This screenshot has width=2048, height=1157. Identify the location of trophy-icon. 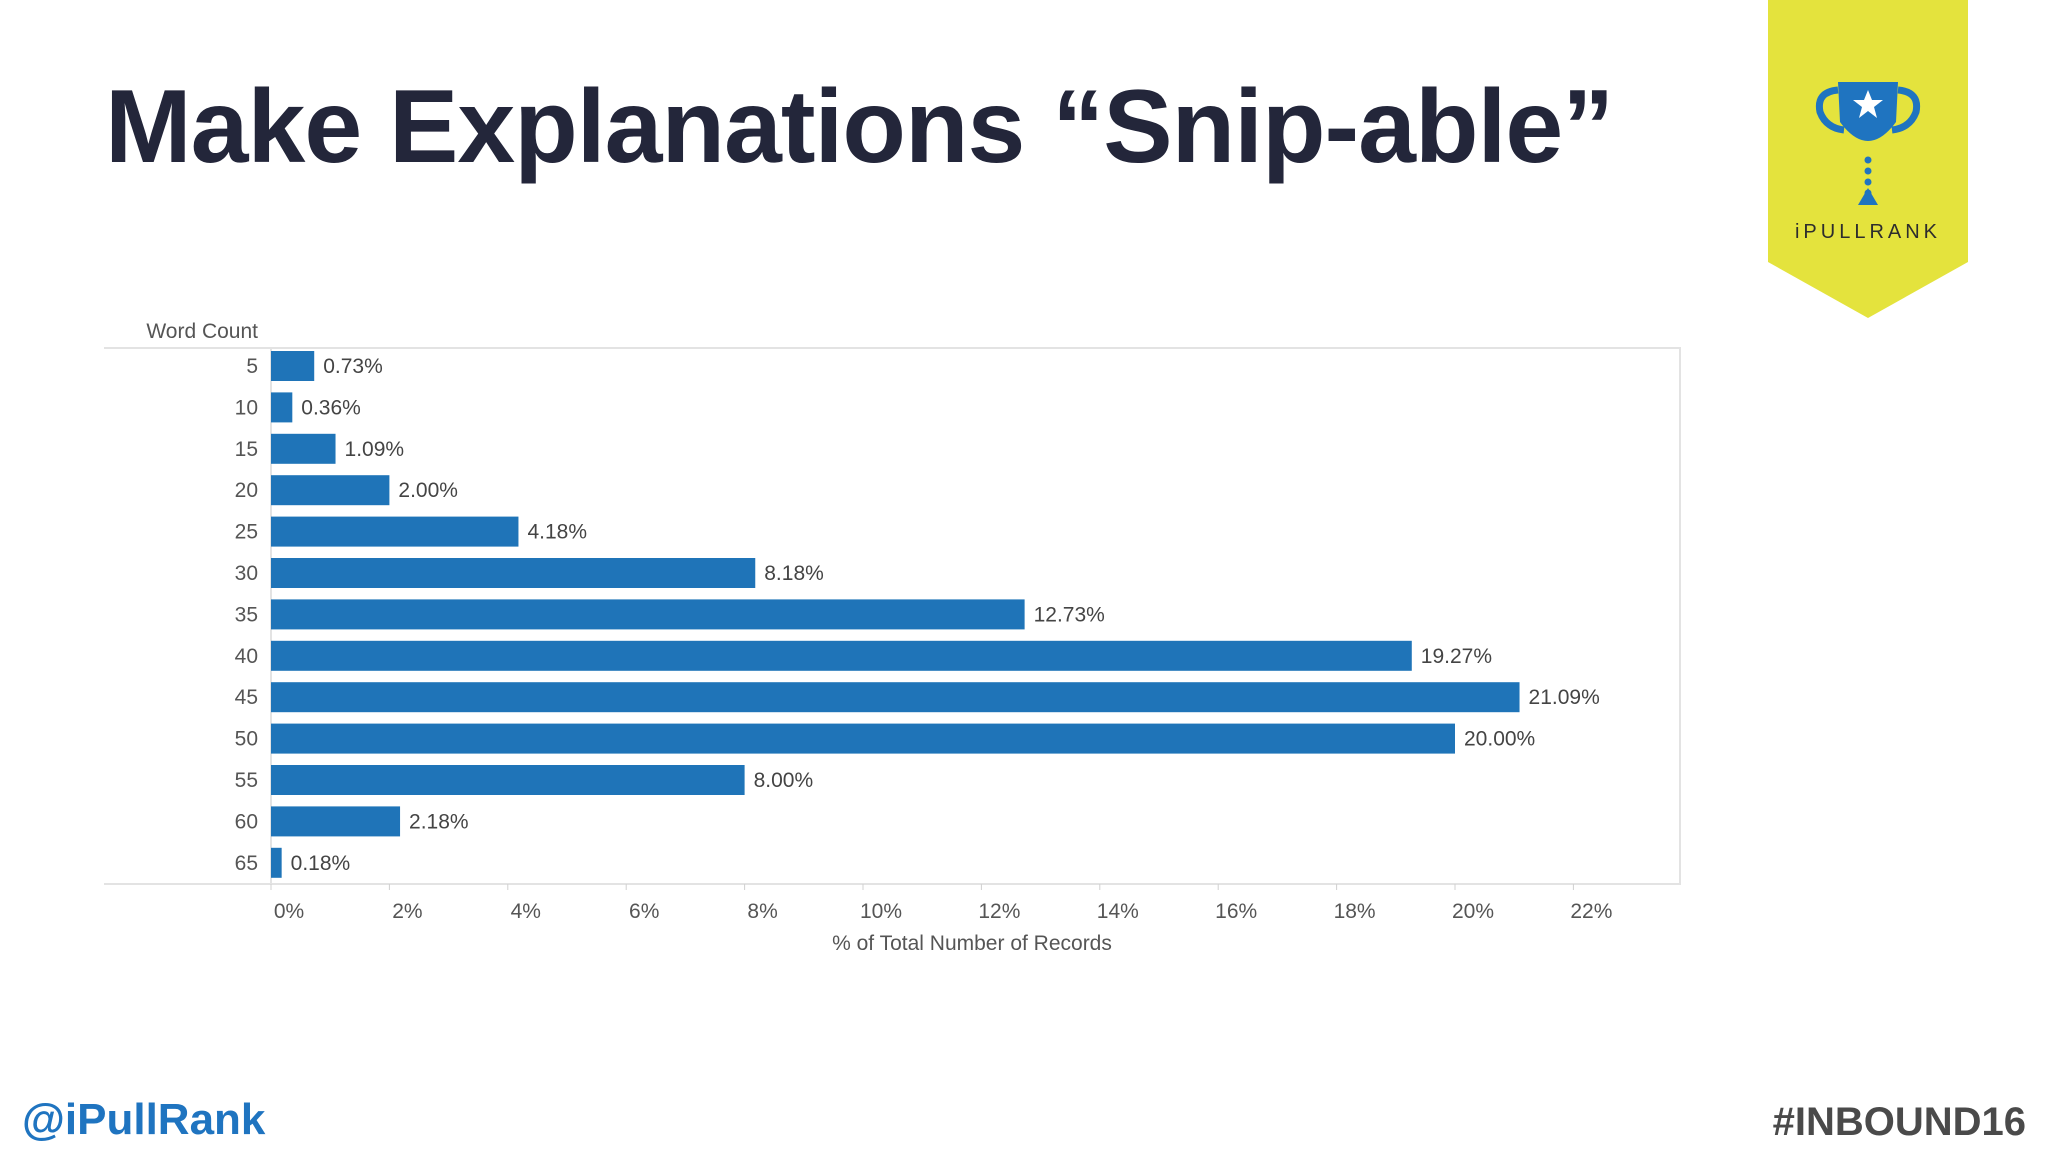
(1868, 143).